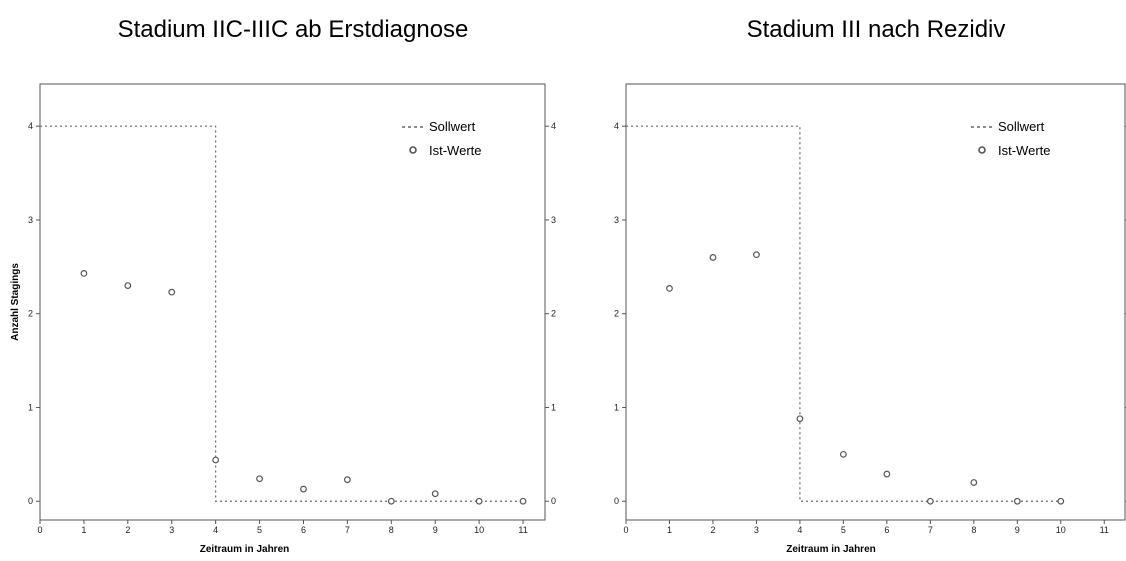 The image size is (1126, 561). What do you see at coordinates (553, 126) in the screenshot?
I see `y-tick-label-right: 4` at bounding box center [553, 126].